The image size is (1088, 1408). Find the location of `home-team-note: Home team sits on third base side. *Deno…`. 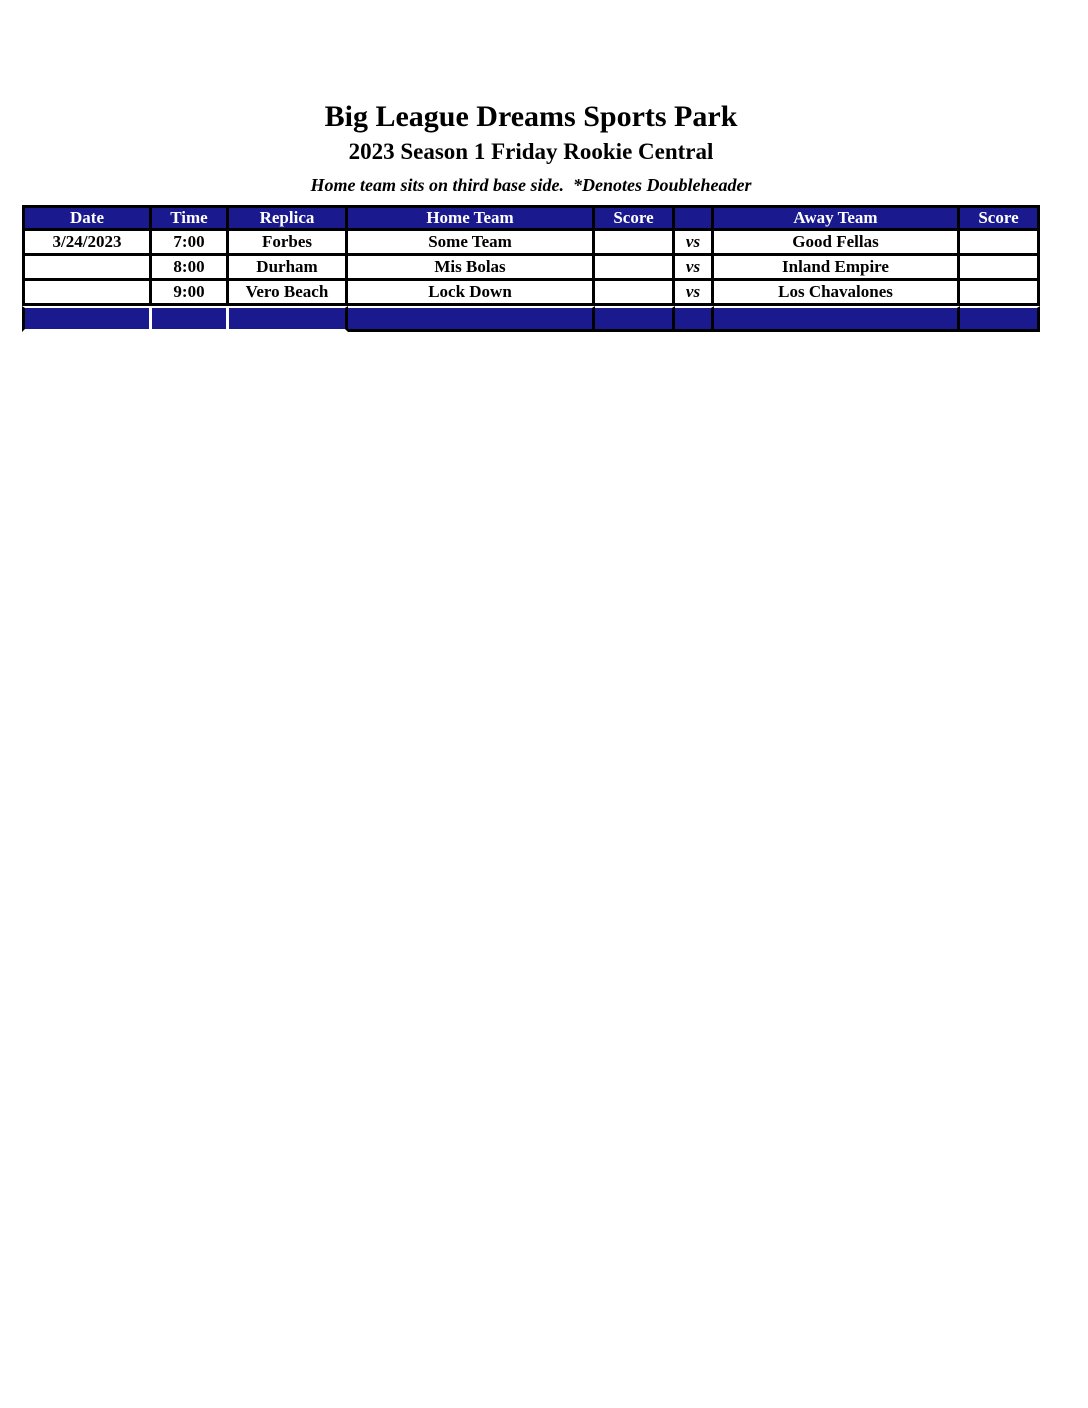

home-team-note: Home team sits on third base side. *Deno… is located at coordinates (531, 185).